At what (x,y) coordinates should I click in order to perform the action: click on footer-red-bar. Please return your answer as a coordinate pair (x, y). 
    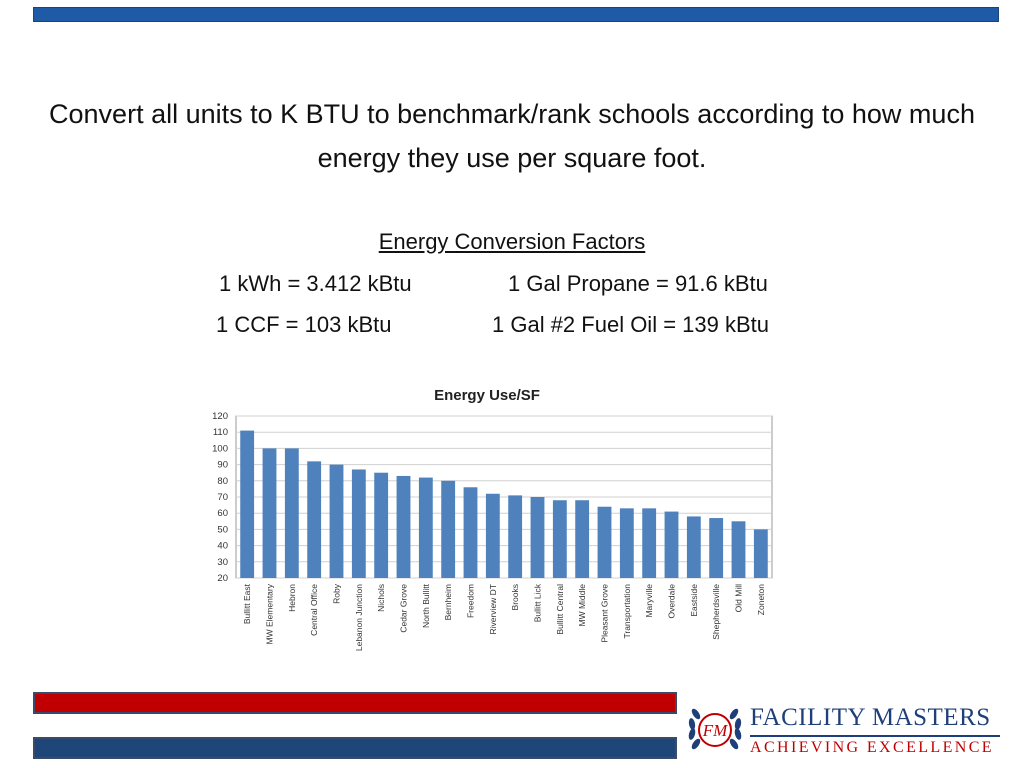
    Looking at the image, I should click on (355, 703).